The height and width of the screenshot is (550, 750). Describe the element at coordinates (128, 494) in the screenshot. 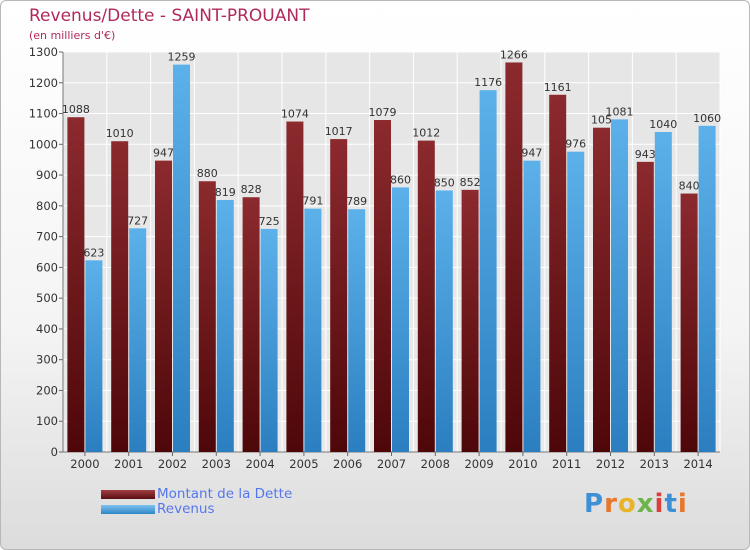

I see `legend-swatch-dette` at that location.